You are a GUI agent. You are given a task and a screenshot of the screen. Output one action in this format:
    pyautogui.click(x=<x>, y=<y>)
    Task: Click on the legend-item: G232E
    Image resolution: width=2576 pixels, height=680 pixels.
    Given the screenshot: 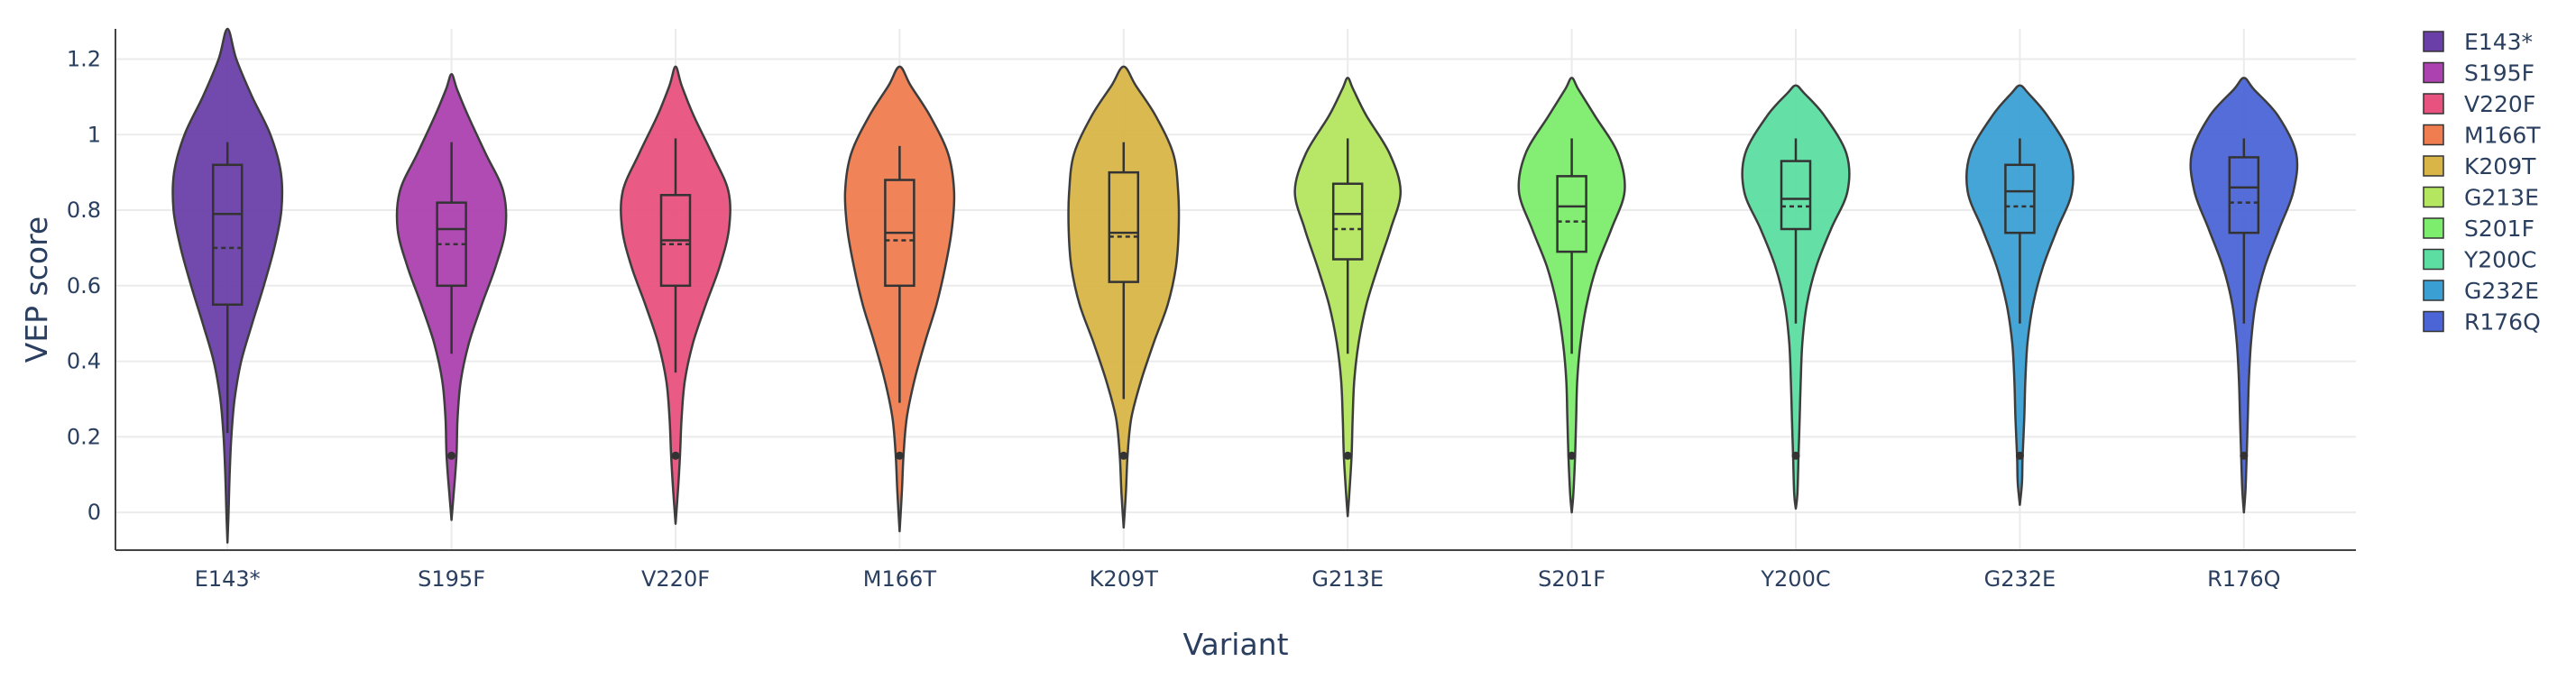 What is the action you would take?
    pyautogui.click(x=2481, y=291)
    